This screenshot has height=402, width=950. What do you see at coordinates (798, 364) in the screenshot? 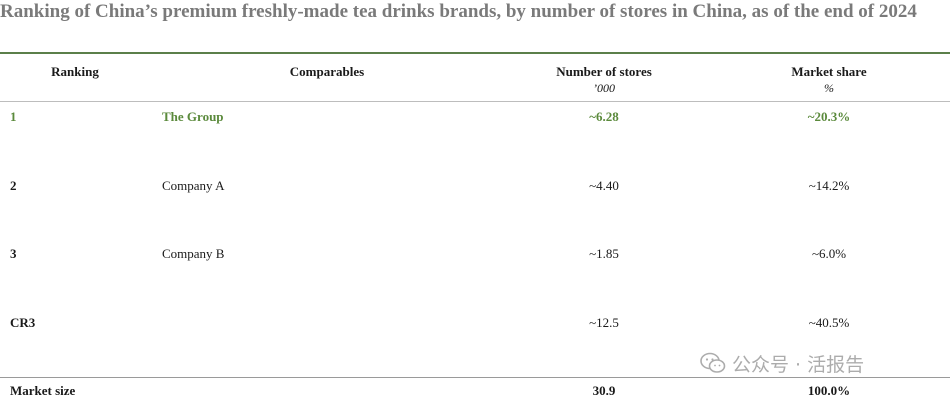
I see `watermark-text: 公众号 · 活报告` at bounding box center [798, 364].